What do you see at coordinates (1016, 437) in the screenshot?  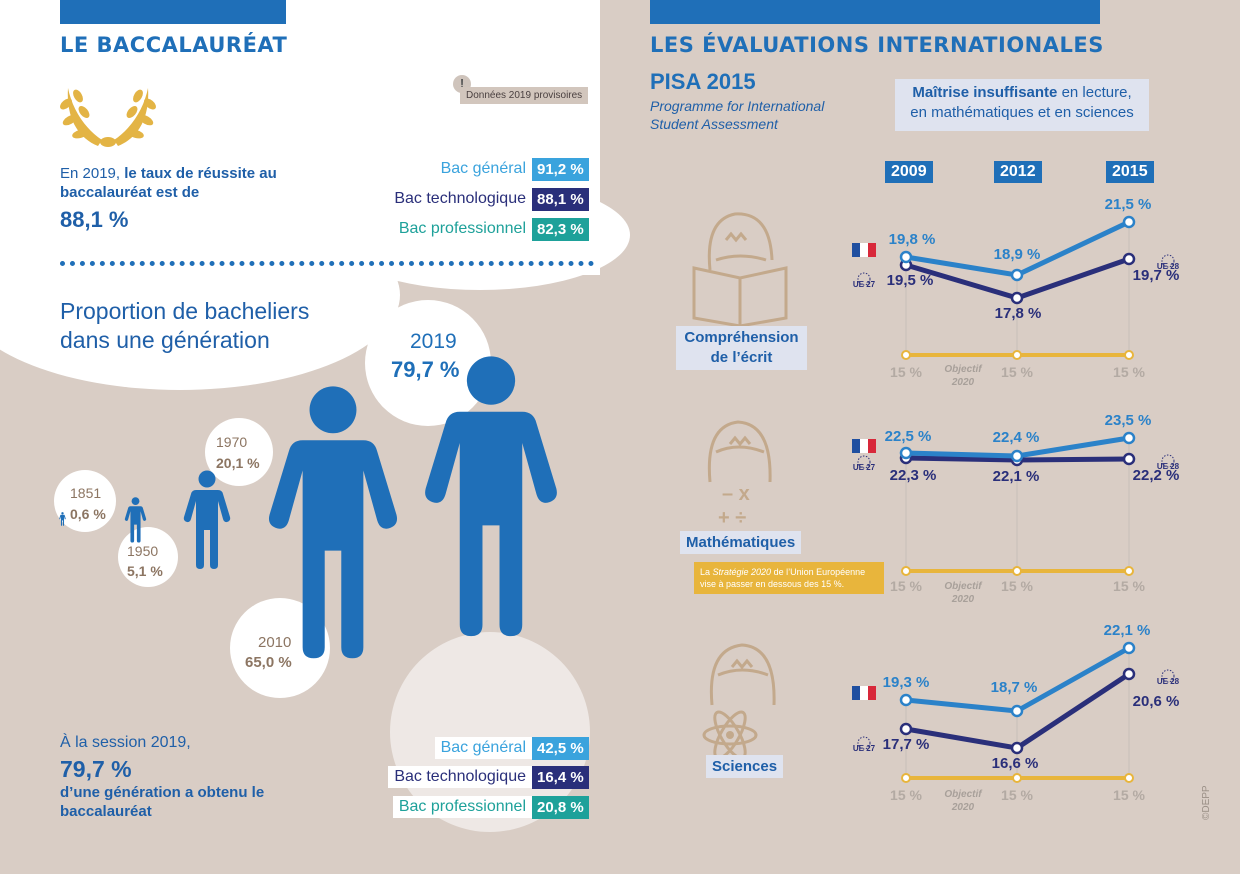 I see `chart1-label-france-1: 22,4 %` at bounding box center [1016, 437].